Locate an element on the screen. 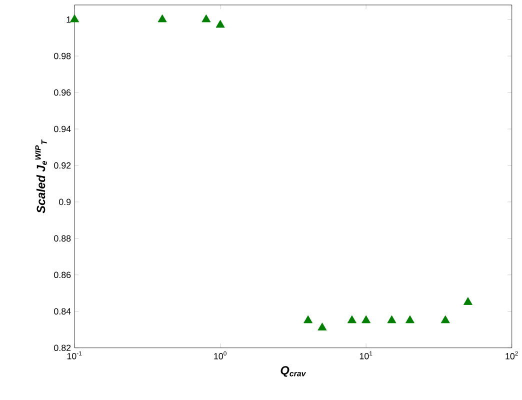  y-tick-label: 0.88 is located at coordinates (62, 238).